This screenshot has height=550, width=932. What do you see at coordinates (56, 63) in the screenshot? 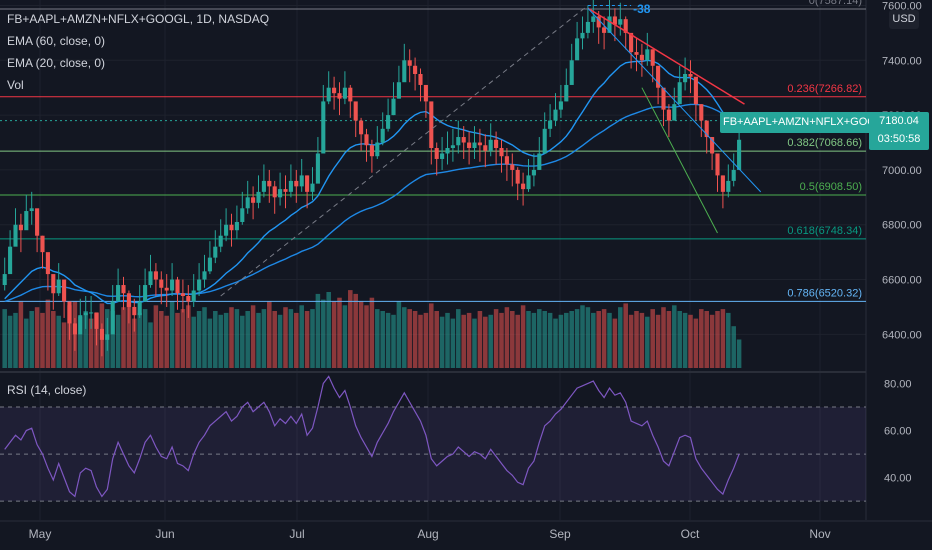
I see `ema20-legend: EMA (20, close, 0)` at bounding box center [56, 63].